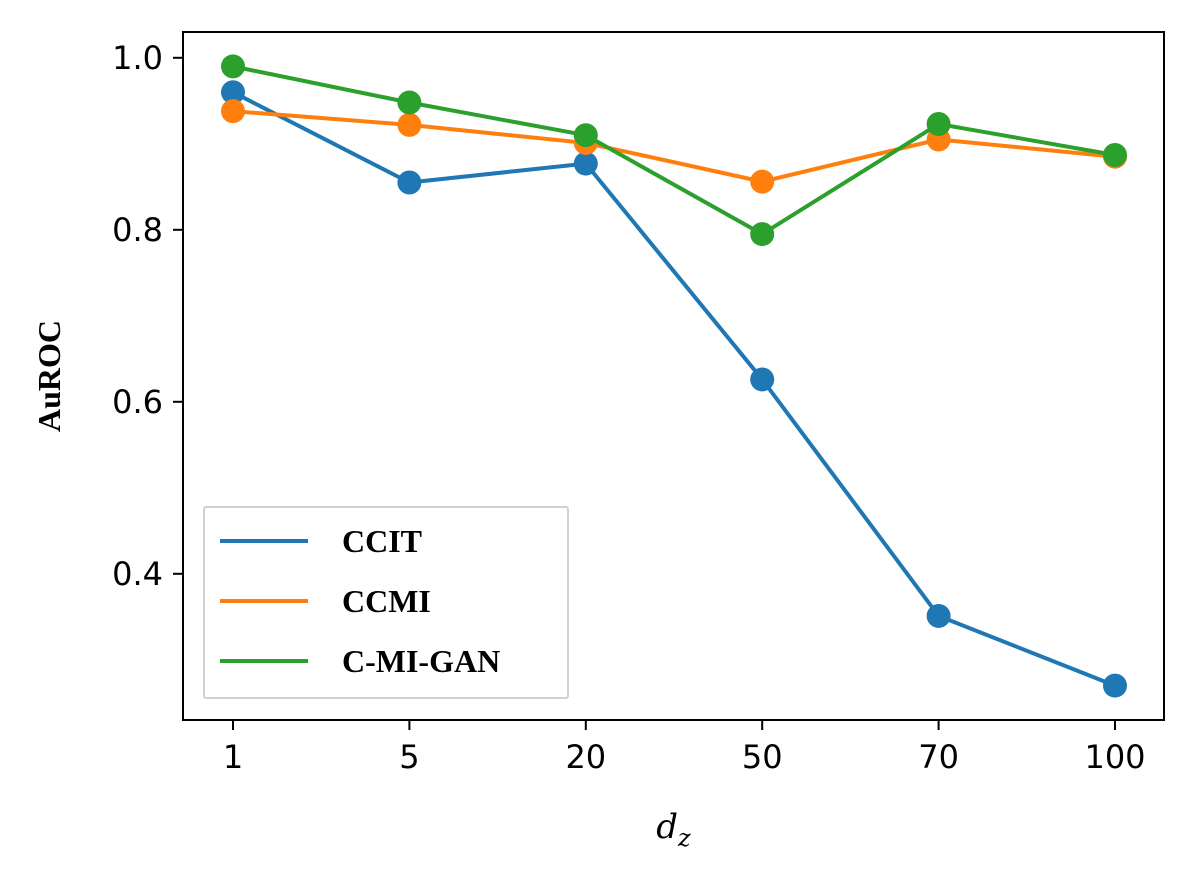  I want to click on legend-box, so click(386, 602).